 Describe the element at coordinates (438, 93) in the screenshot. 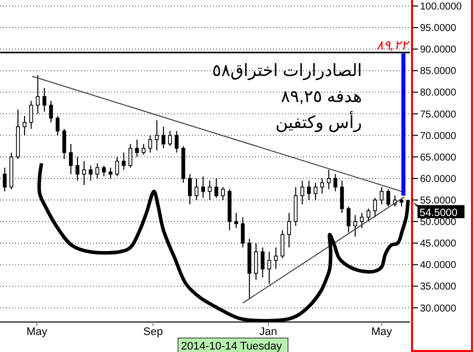

I see `y-tick-label: 80.0000` at that location.